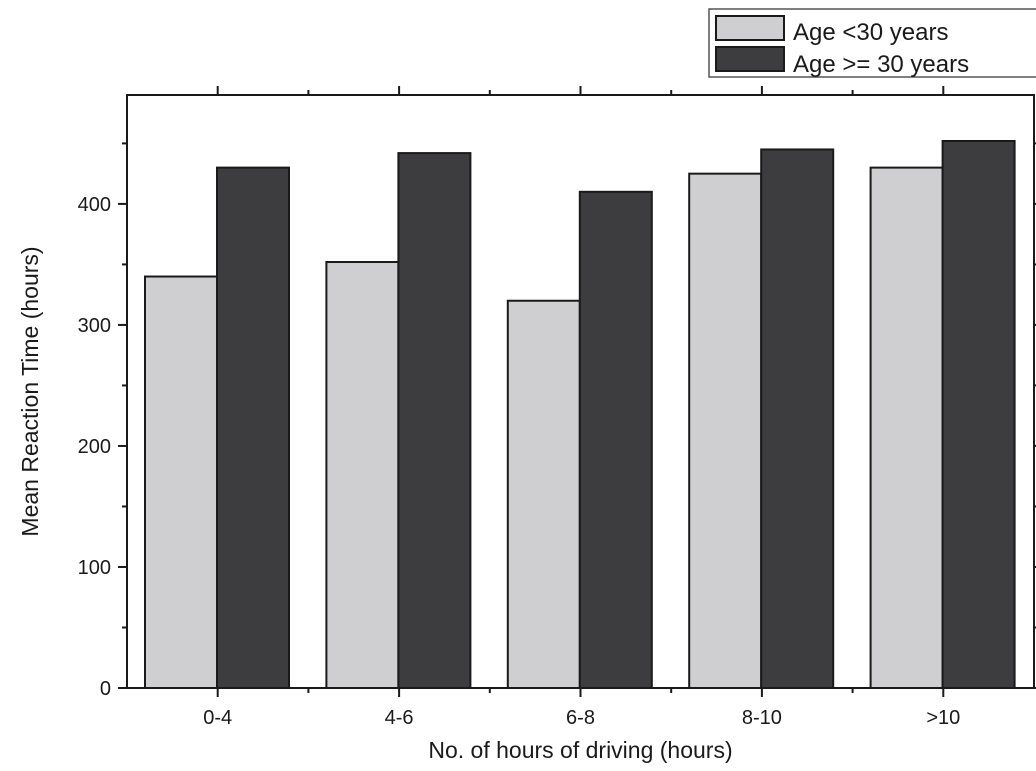  I want to click on legend-swatch-age-30-plus, so click(750, 59).